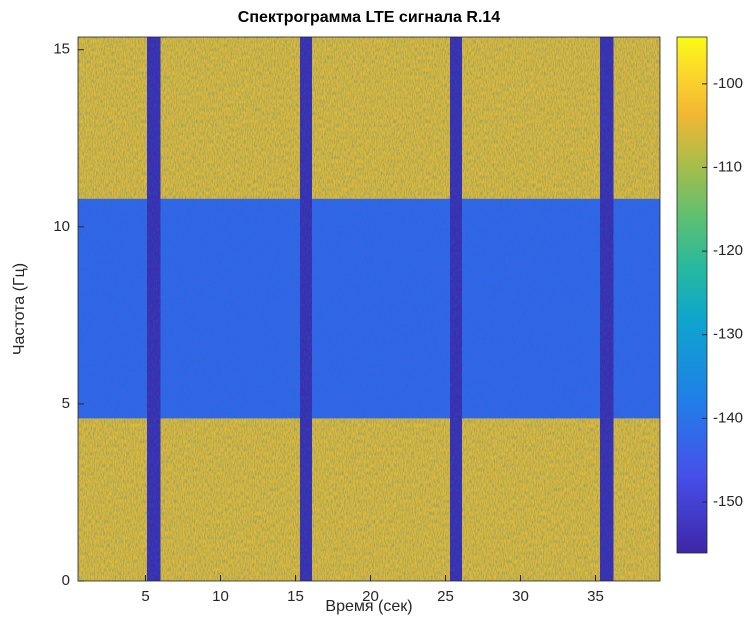  What do you see at coordinates (728, 334) in the screenshot?
I see `colorbar-tick-label: -130` at bounding box center [728, 334].